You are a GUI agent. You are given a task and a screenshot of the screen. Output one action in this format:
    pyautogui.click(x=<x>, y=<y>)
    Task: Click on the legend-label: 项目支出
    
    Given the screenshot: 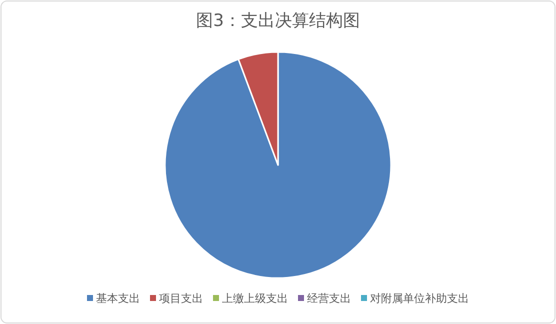 What is the action you would take?
    pyautogui.click(x=181, y=298)
    